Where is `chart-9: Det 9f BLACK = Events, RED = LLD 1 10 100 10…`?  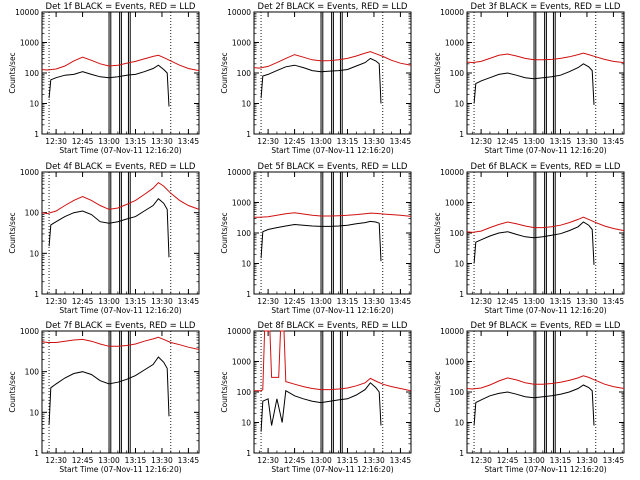 chart-9: Det 9f BLACK = Events, RED = LLD 1 10 100 10… is located at coordinates (529, 397).